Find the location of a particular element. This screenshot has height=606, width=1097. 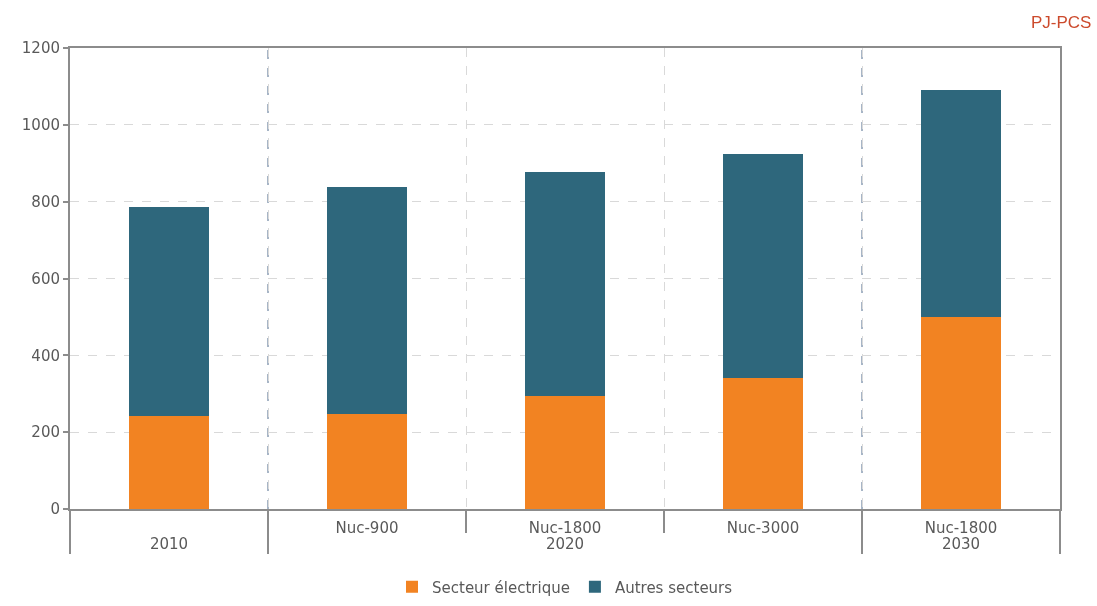

y-tick-label: 400 is located at coordinates (45, 355).